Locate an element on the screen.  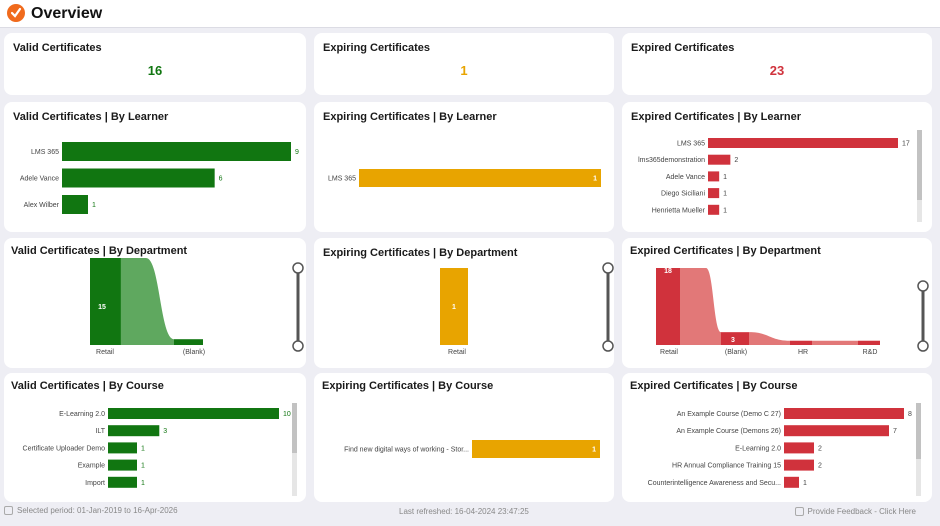
data-label-import: 1 is located at coordinates (143, 483).